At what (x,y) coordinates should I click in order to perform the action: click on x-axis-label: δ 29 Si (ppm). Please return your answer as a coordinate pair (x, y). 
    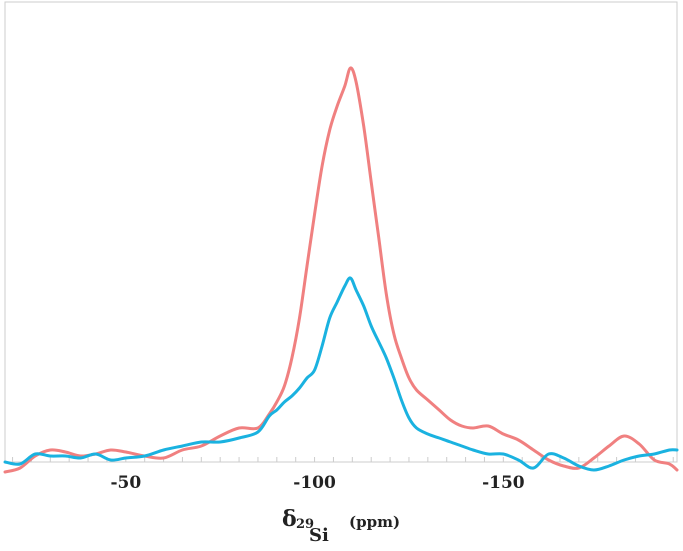
    Looking at the image, I should click on (341, 526).